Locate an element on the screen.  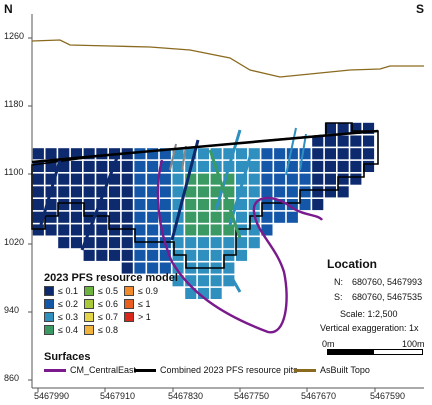
x-tick-label: 5467830 is located at coordinates (186, 396).